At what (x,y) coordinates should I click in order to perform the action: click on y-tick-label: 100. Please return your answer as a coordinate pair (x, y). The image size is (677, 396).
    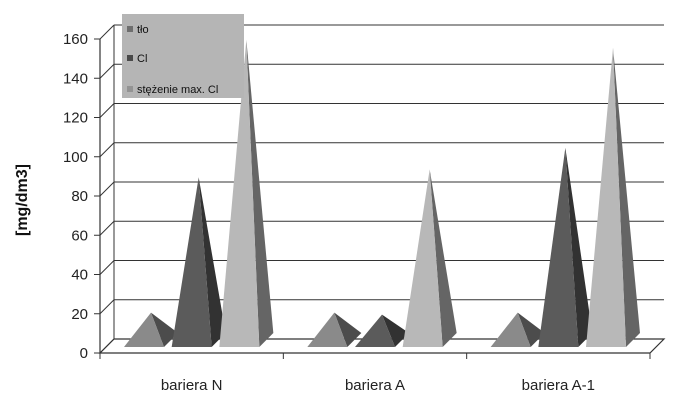
    Looking at the image, I should click on (75, 157).